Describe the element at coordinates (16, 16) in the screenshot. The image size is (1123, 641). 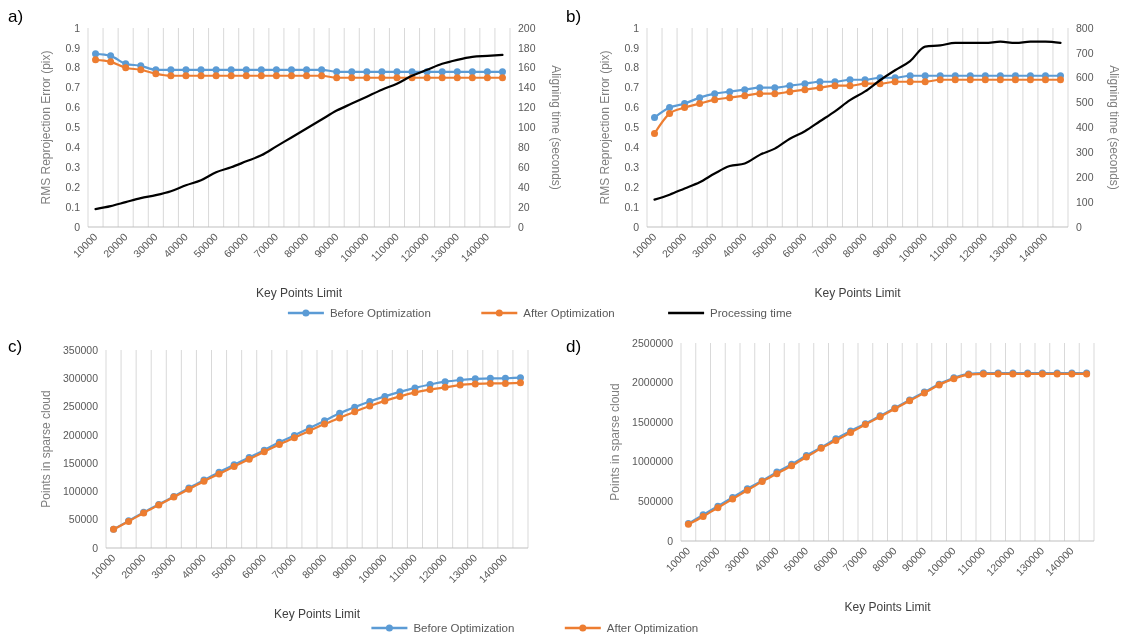
I see `chart-title: a)` at that location.